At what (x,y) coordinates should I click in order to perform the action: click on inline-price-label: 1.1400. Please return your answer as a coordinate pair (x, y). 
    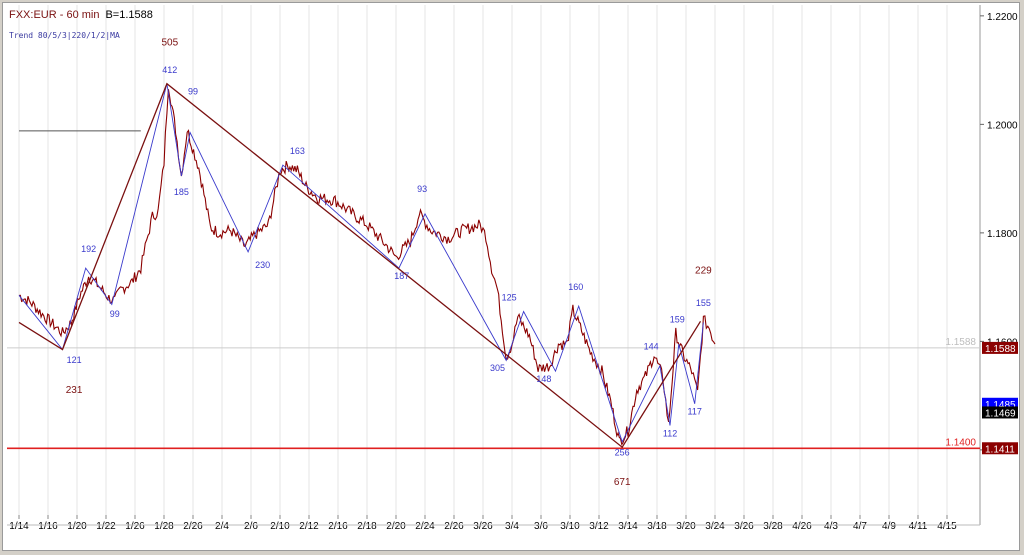
    Looking at the image, I should click on (960, 442).